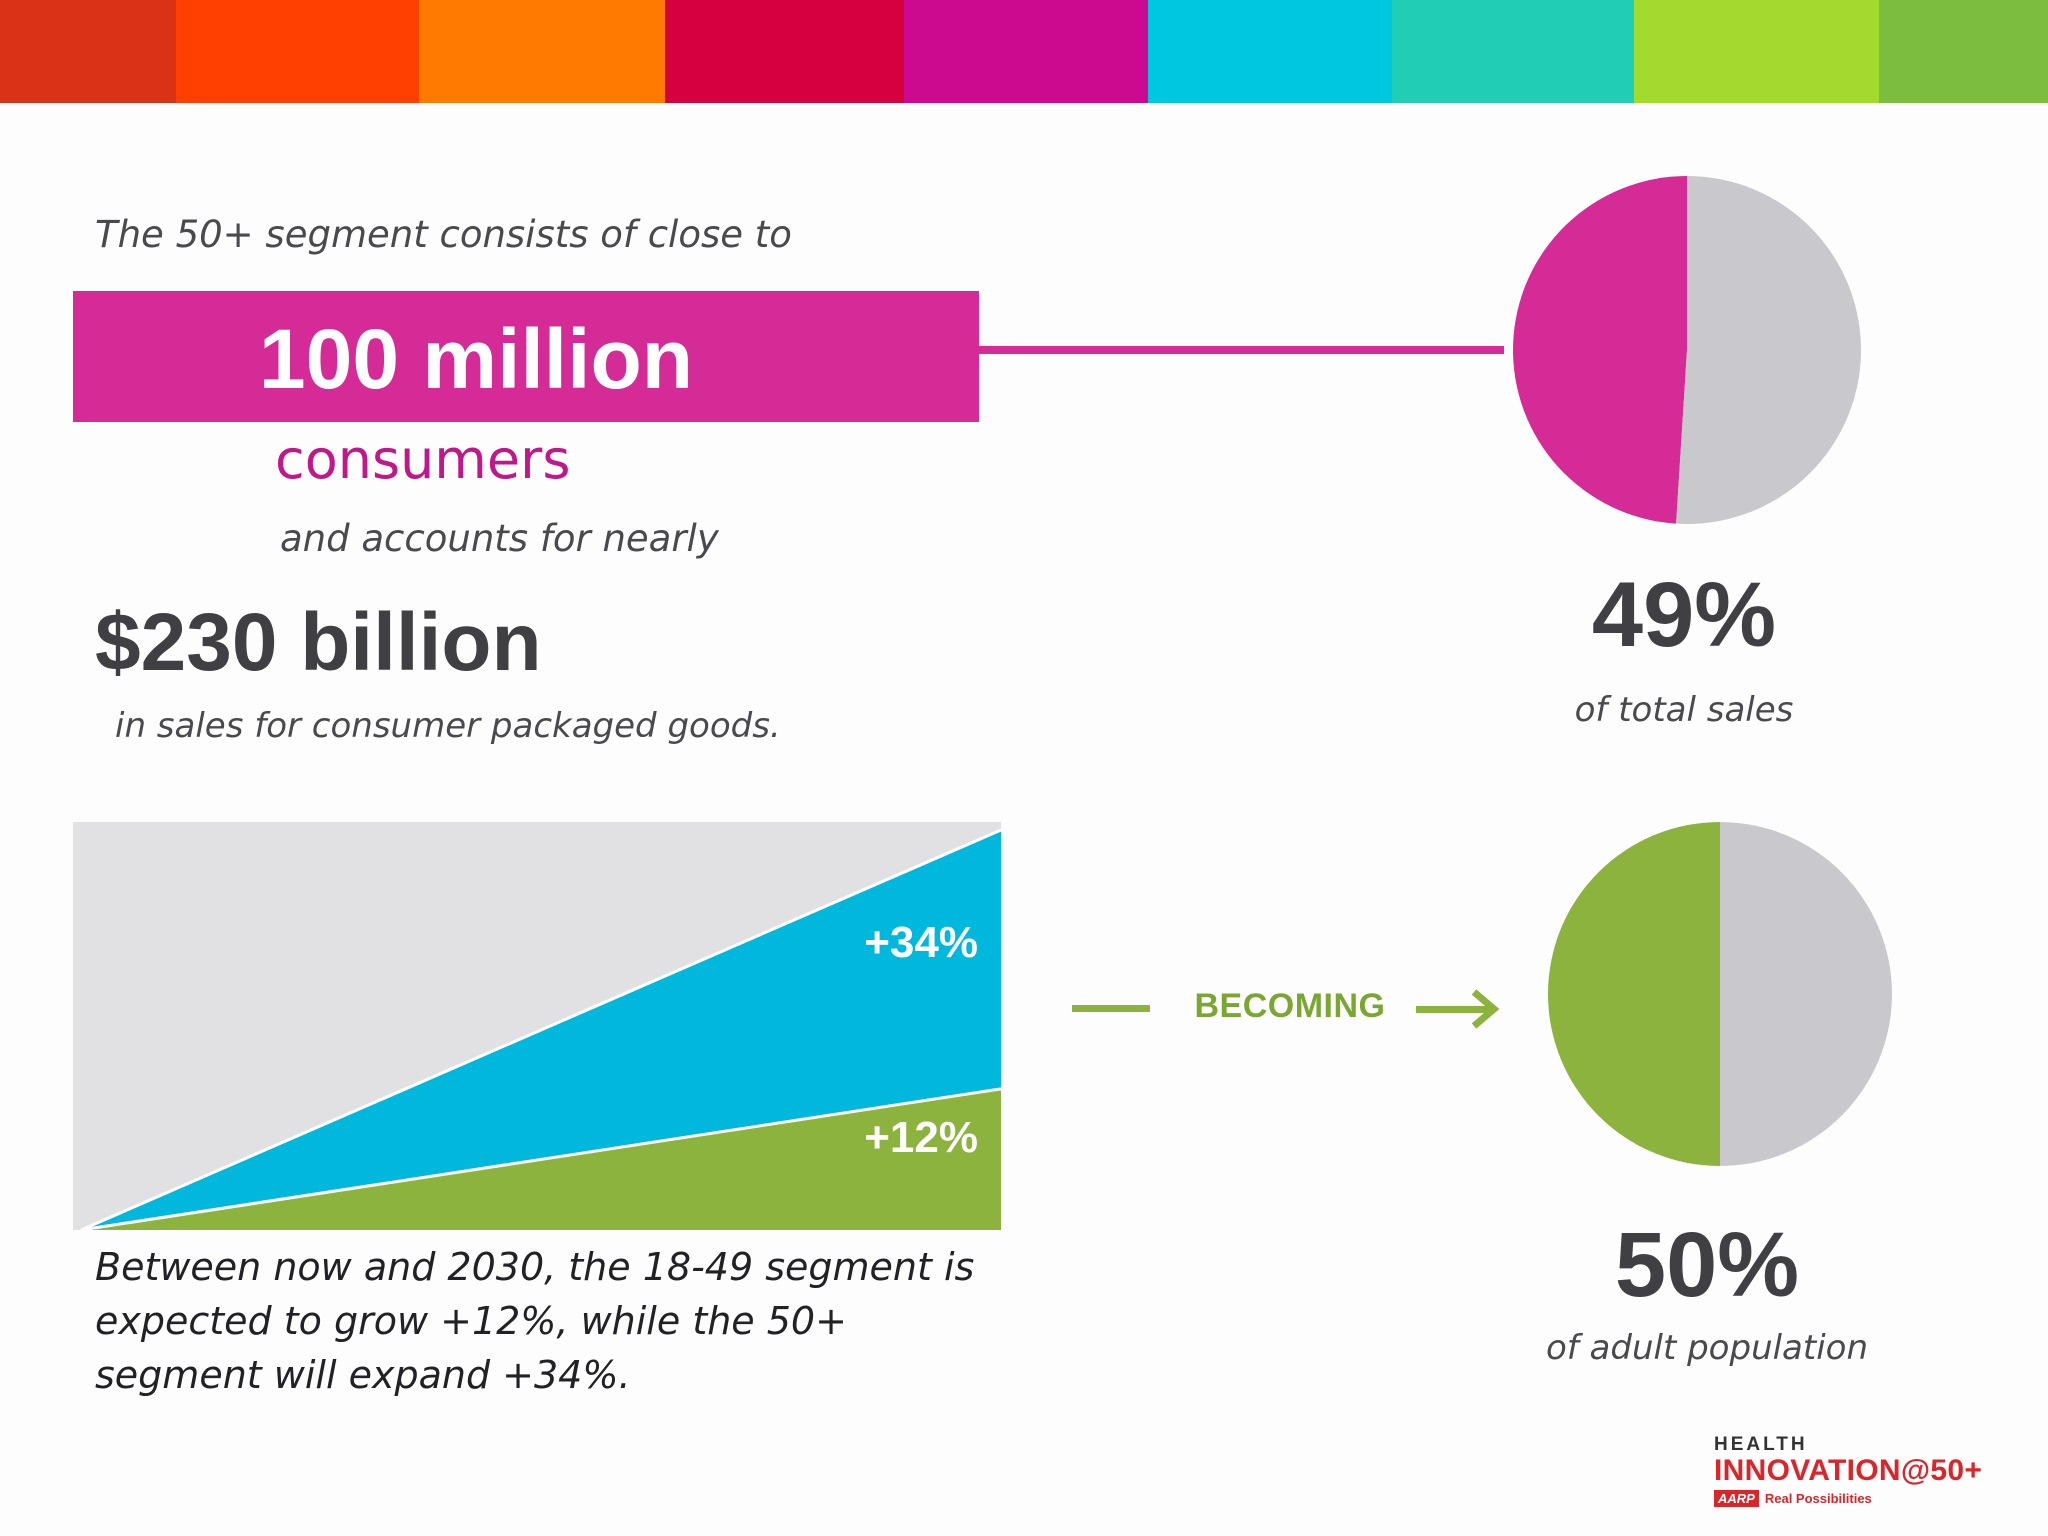 This screenshot has width=2048, height=1536. What do you see at coordinates (318, 642) in the screenshot?
I see `sales-amount: $230 billion` at bounding box center [318, 642].